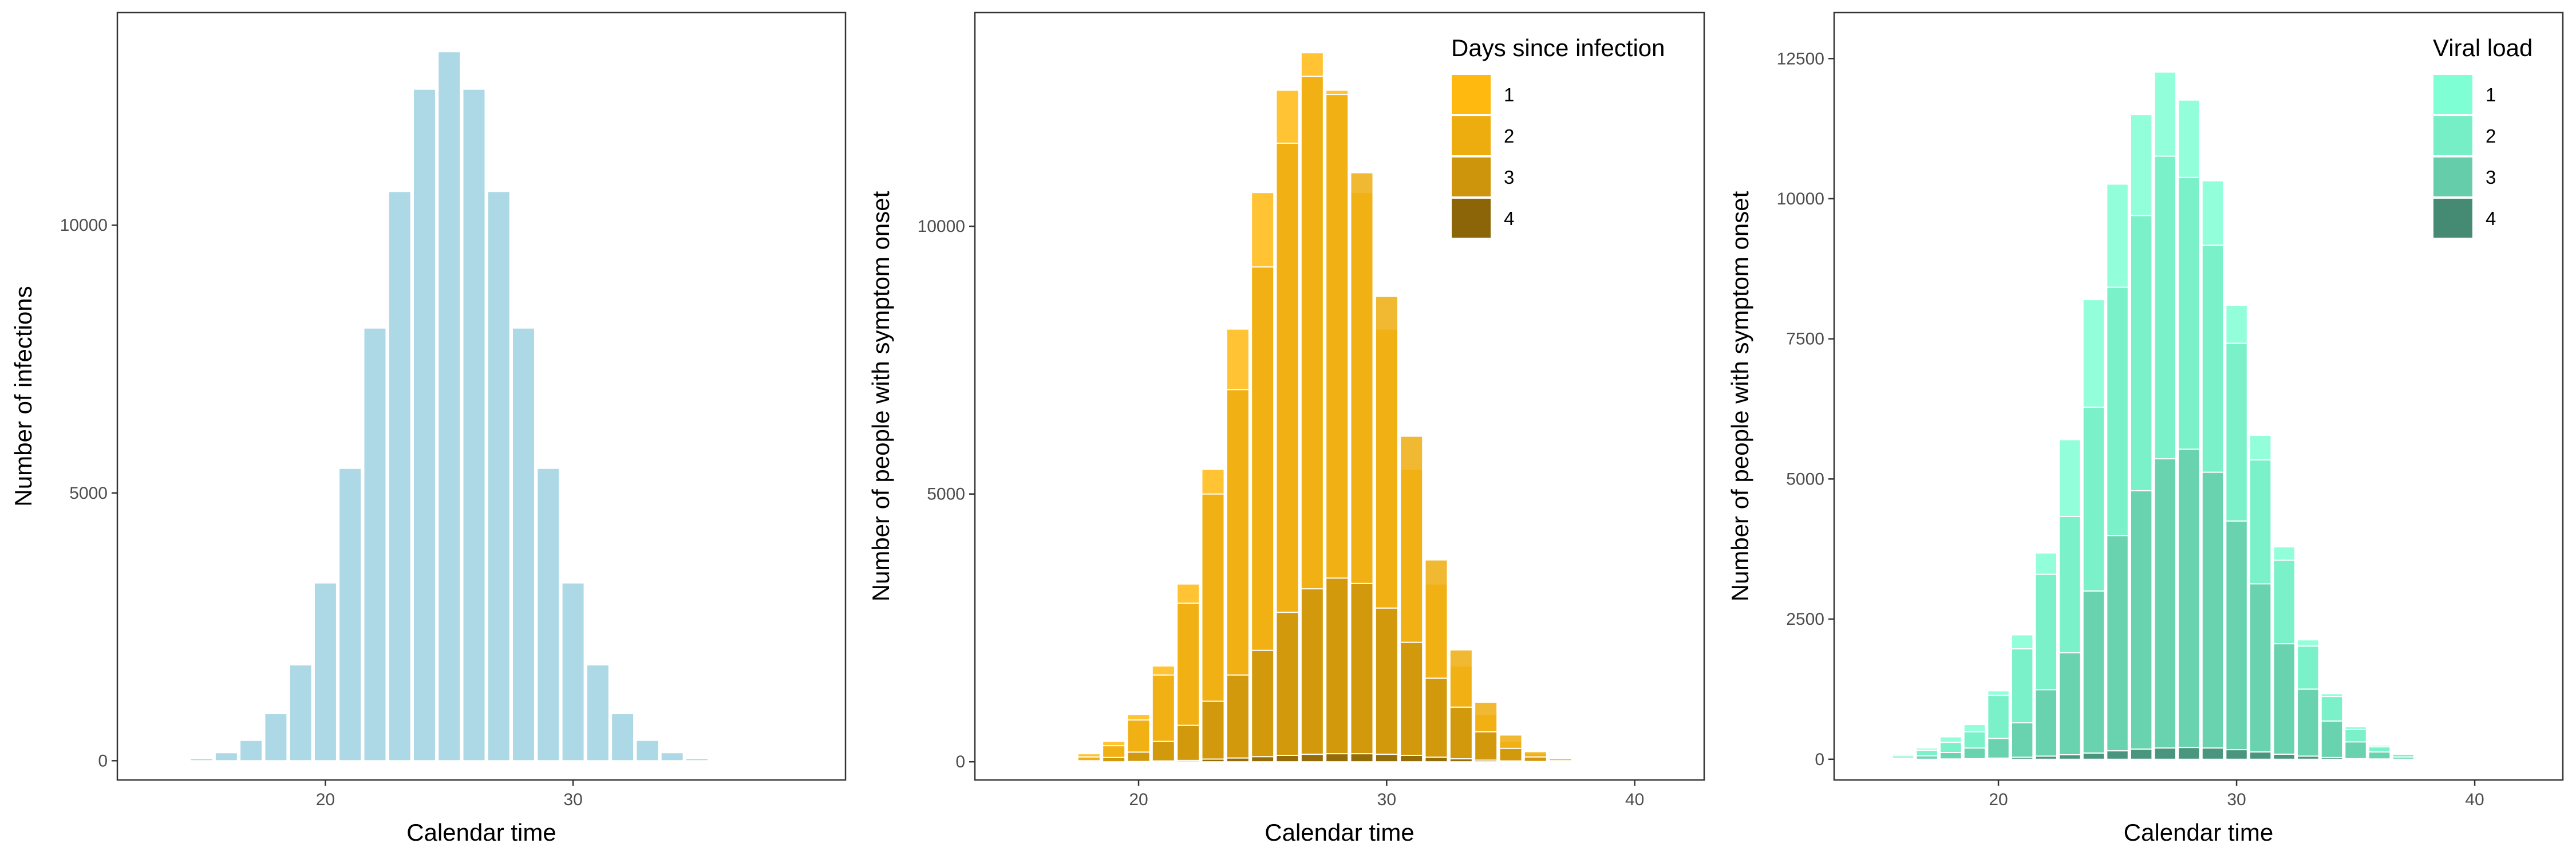  What do you see at coordinates (2482, 136) in the screenshot?
I see `legend: Viral load 1 2 3 4` at bounding box center [2482, 136].